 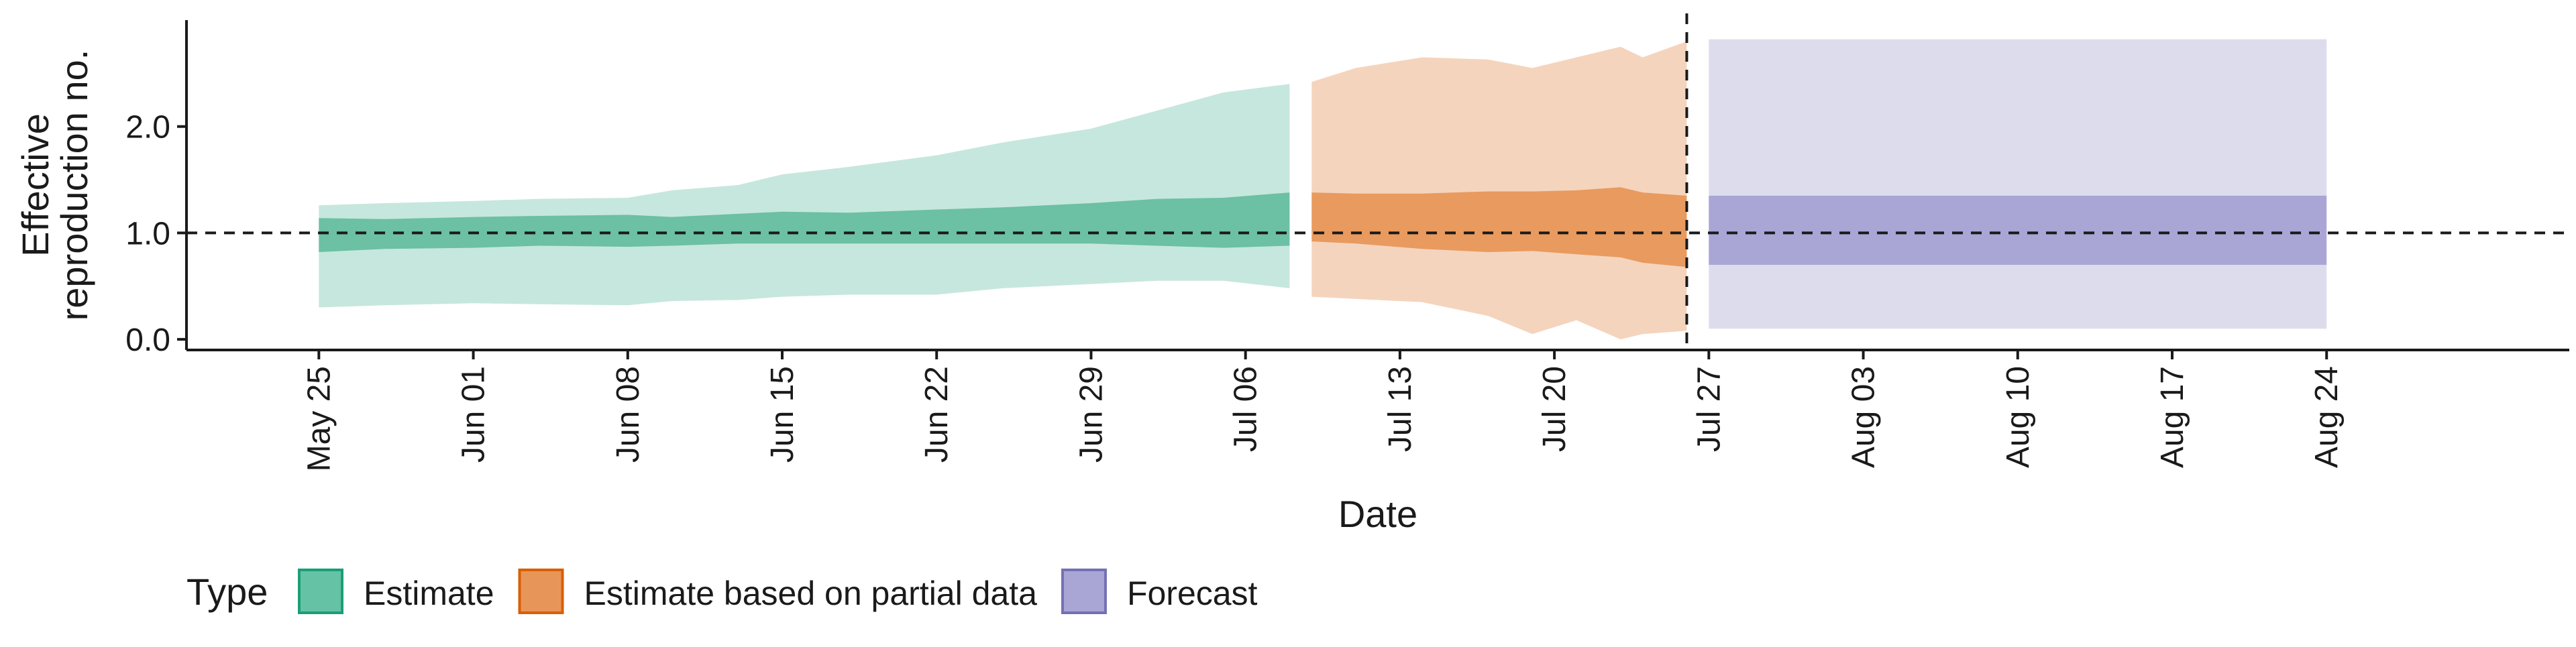 I want to click on x-tick-label: Jun 22, so click(x=937, y=414).